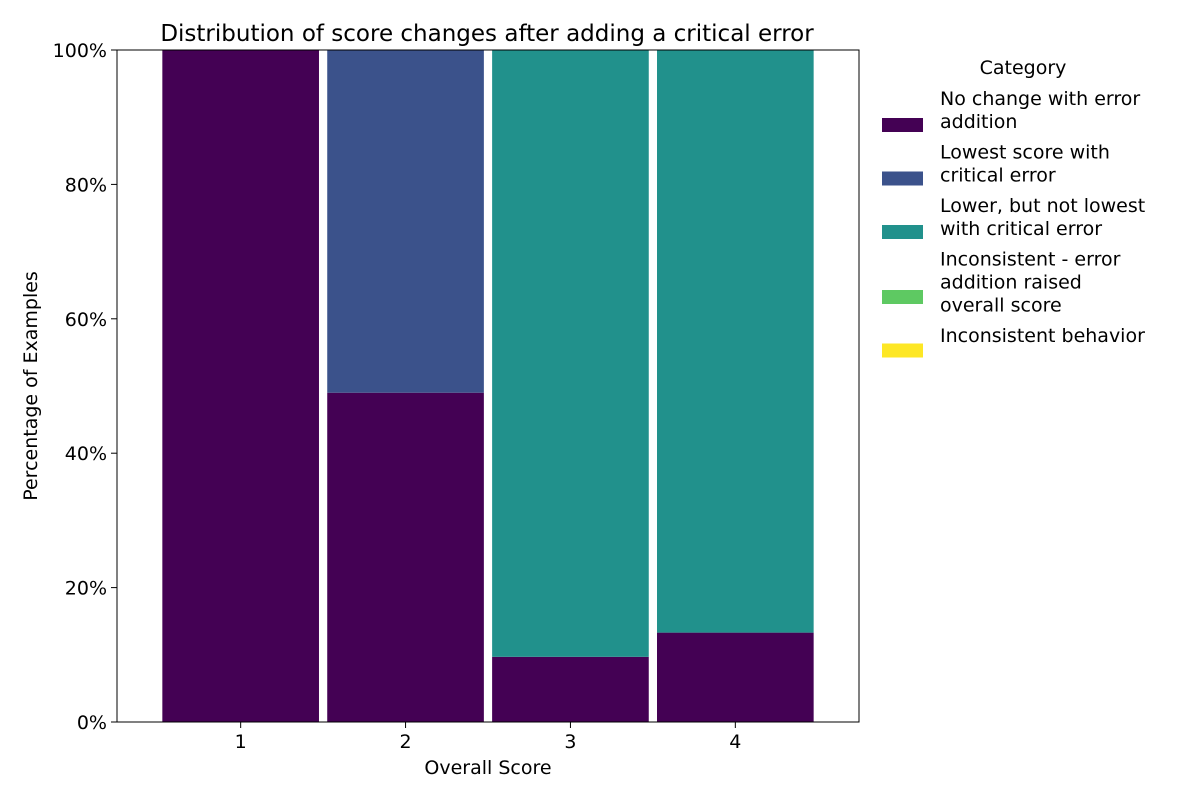  What do you see at coordinates (1040, 110) in the screenshot?
I see `legend-label: No change with error addition` at bounding box center [1040, 110].